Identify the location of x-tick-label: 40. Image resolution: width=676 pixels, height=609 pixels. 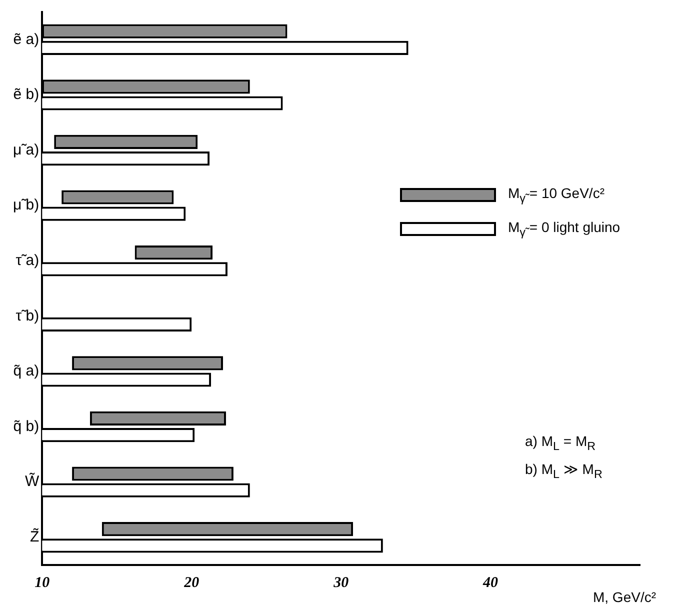
(490, 582).